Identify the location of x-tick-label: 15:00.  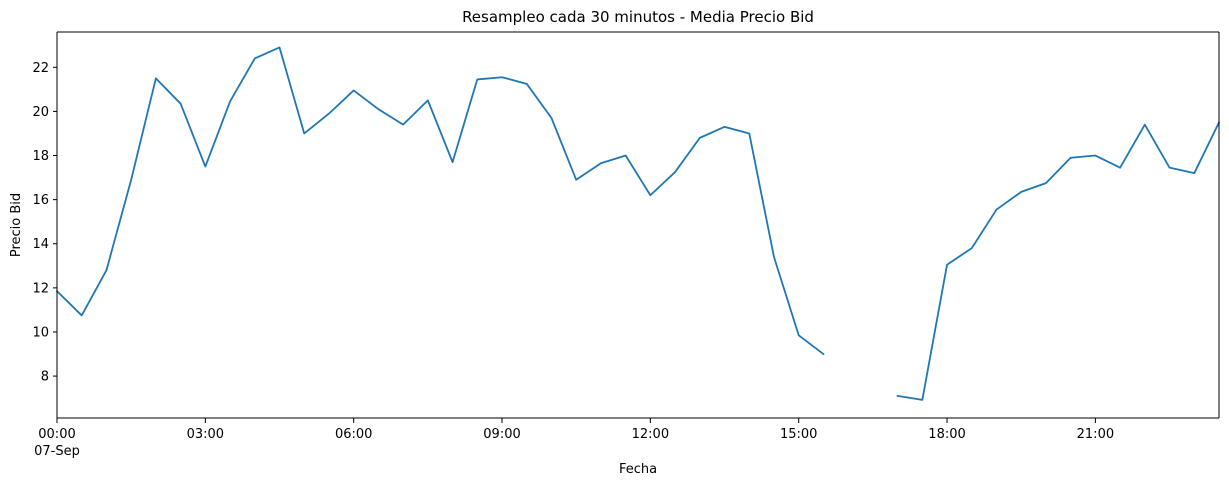
(798, 434).